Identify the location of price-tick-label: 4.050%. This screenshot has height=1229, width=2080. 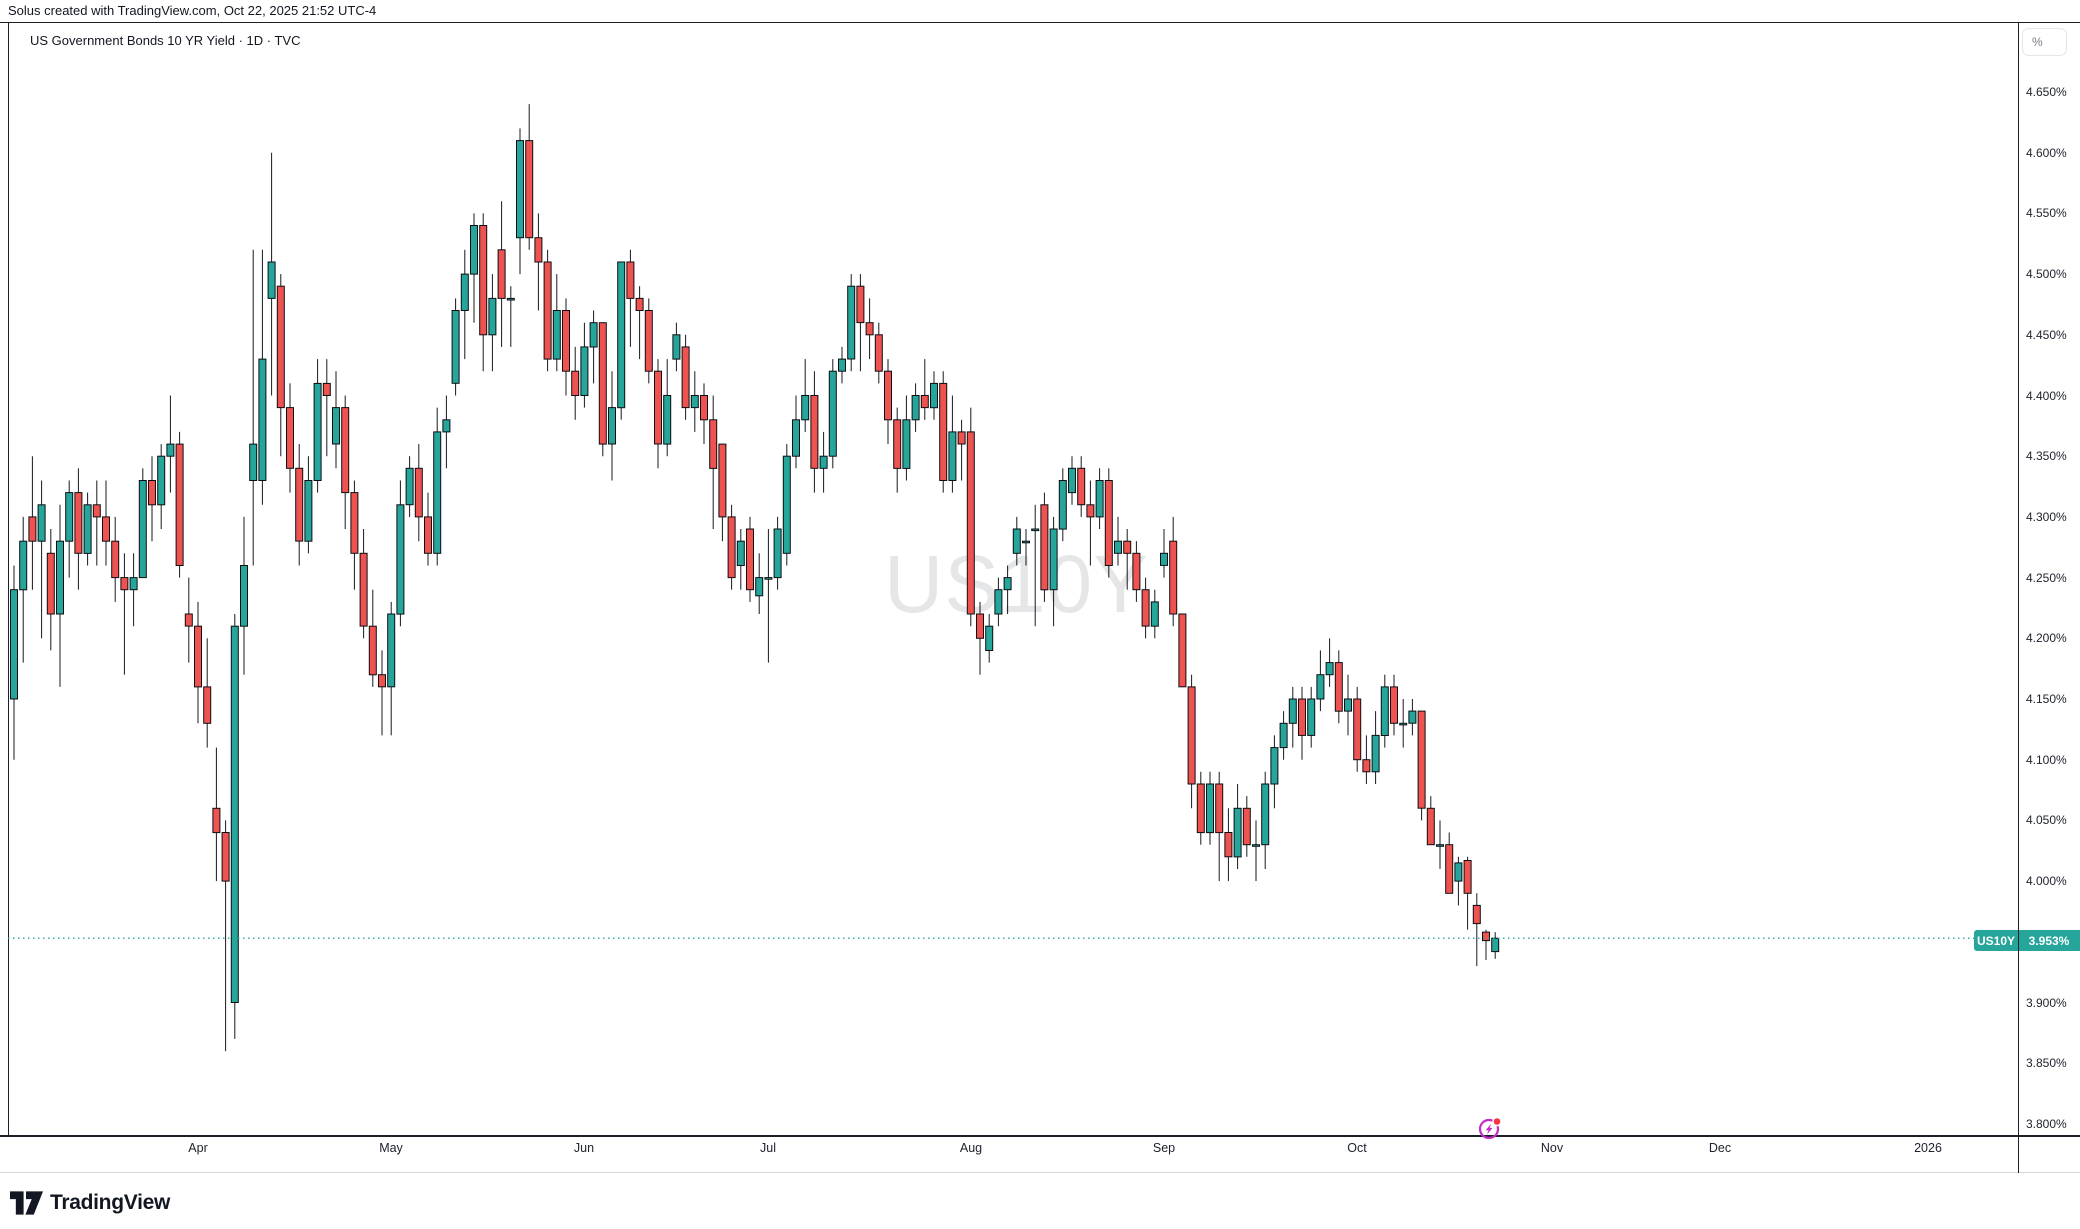
(2046, 820).